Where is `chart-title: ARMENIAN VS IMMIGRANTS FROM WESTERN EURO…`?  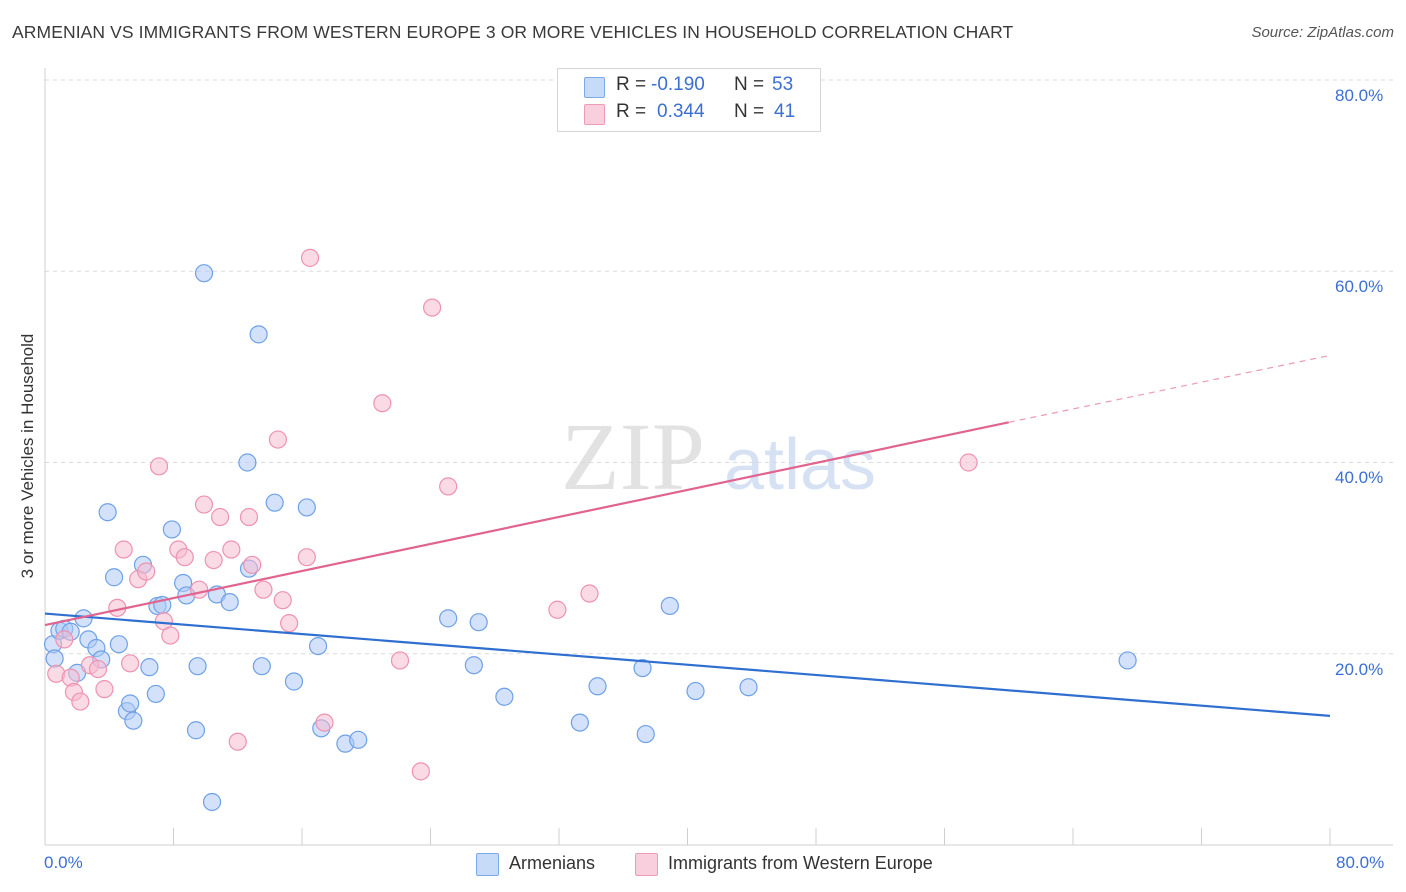
chart-title: ARMENIAN VS IMMIGRANTS FROM WESTERN EURO… is located at coordinates (513, 32).